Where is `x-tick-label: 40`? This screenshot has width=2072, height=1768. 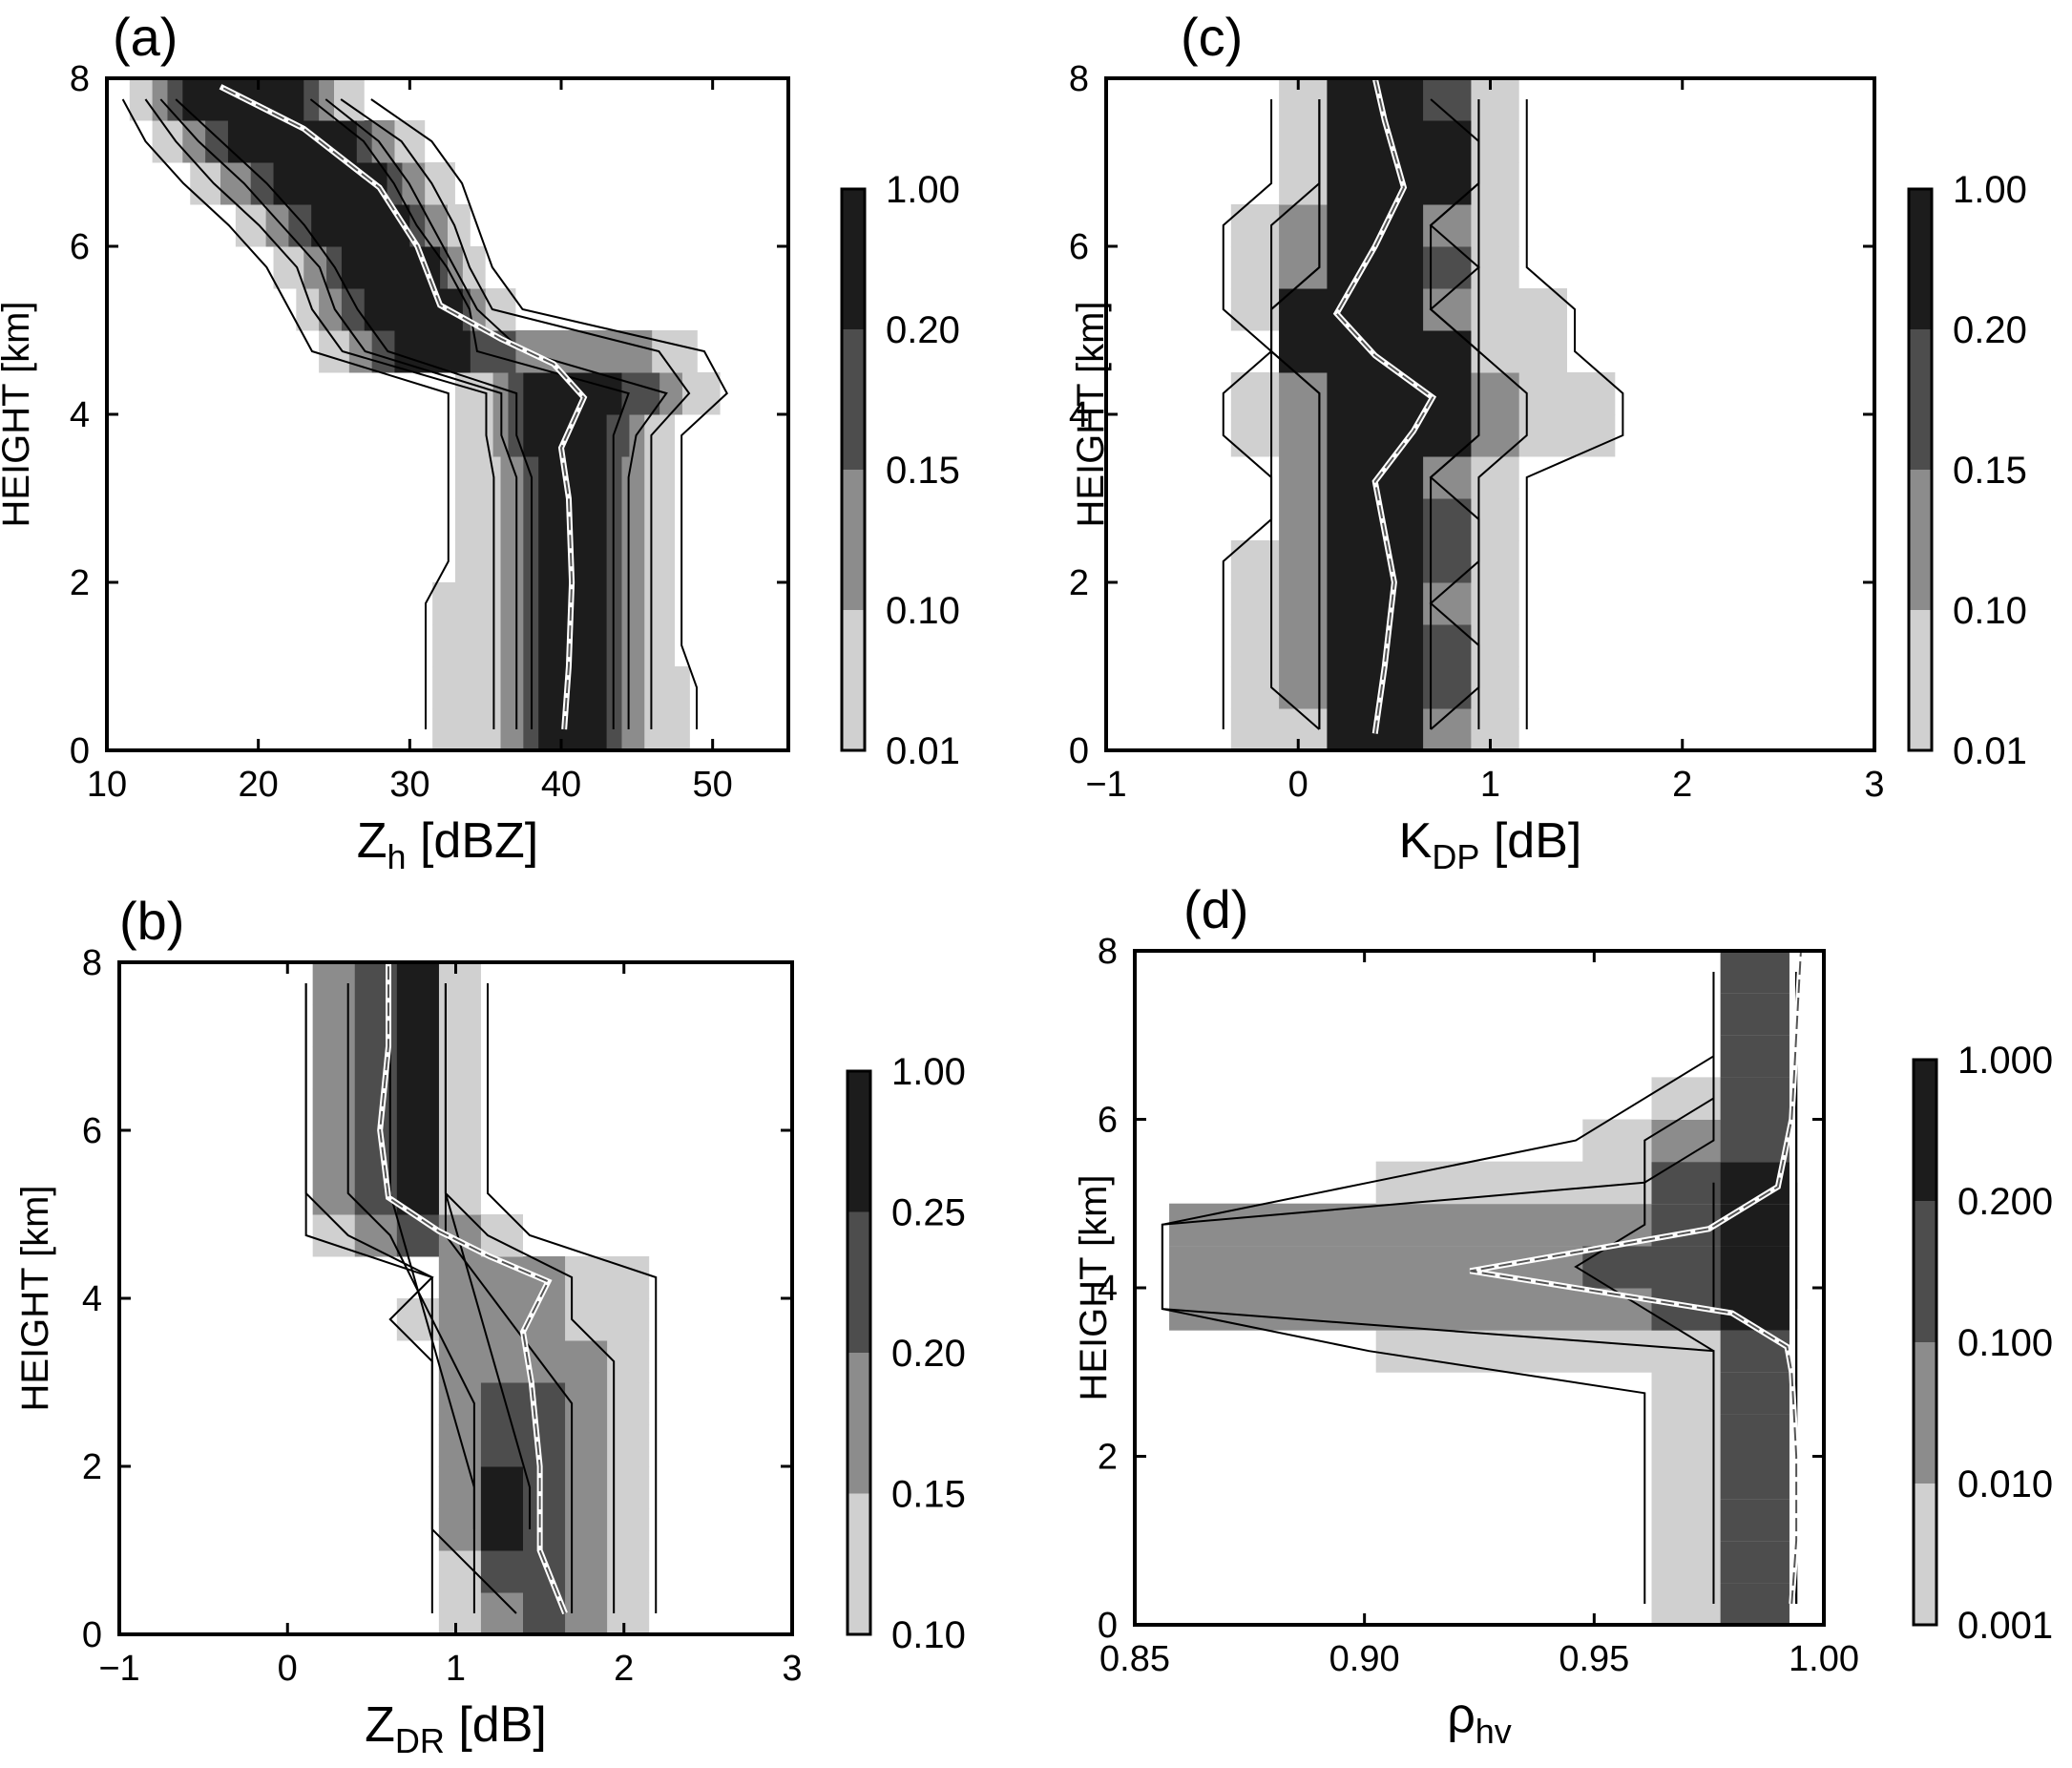
x-tick-label: 40 is located at coordinates (561, 785).